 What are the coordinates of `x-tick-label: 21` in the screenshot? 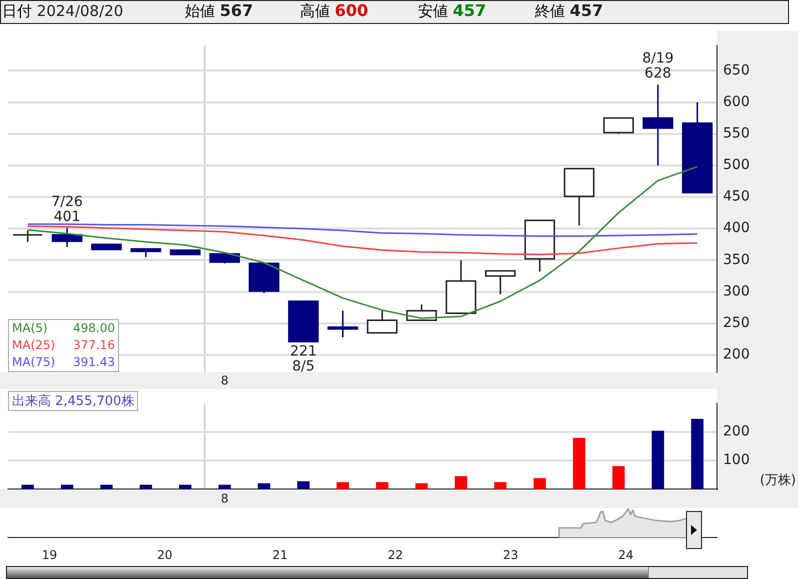 It's located at (280, 555).